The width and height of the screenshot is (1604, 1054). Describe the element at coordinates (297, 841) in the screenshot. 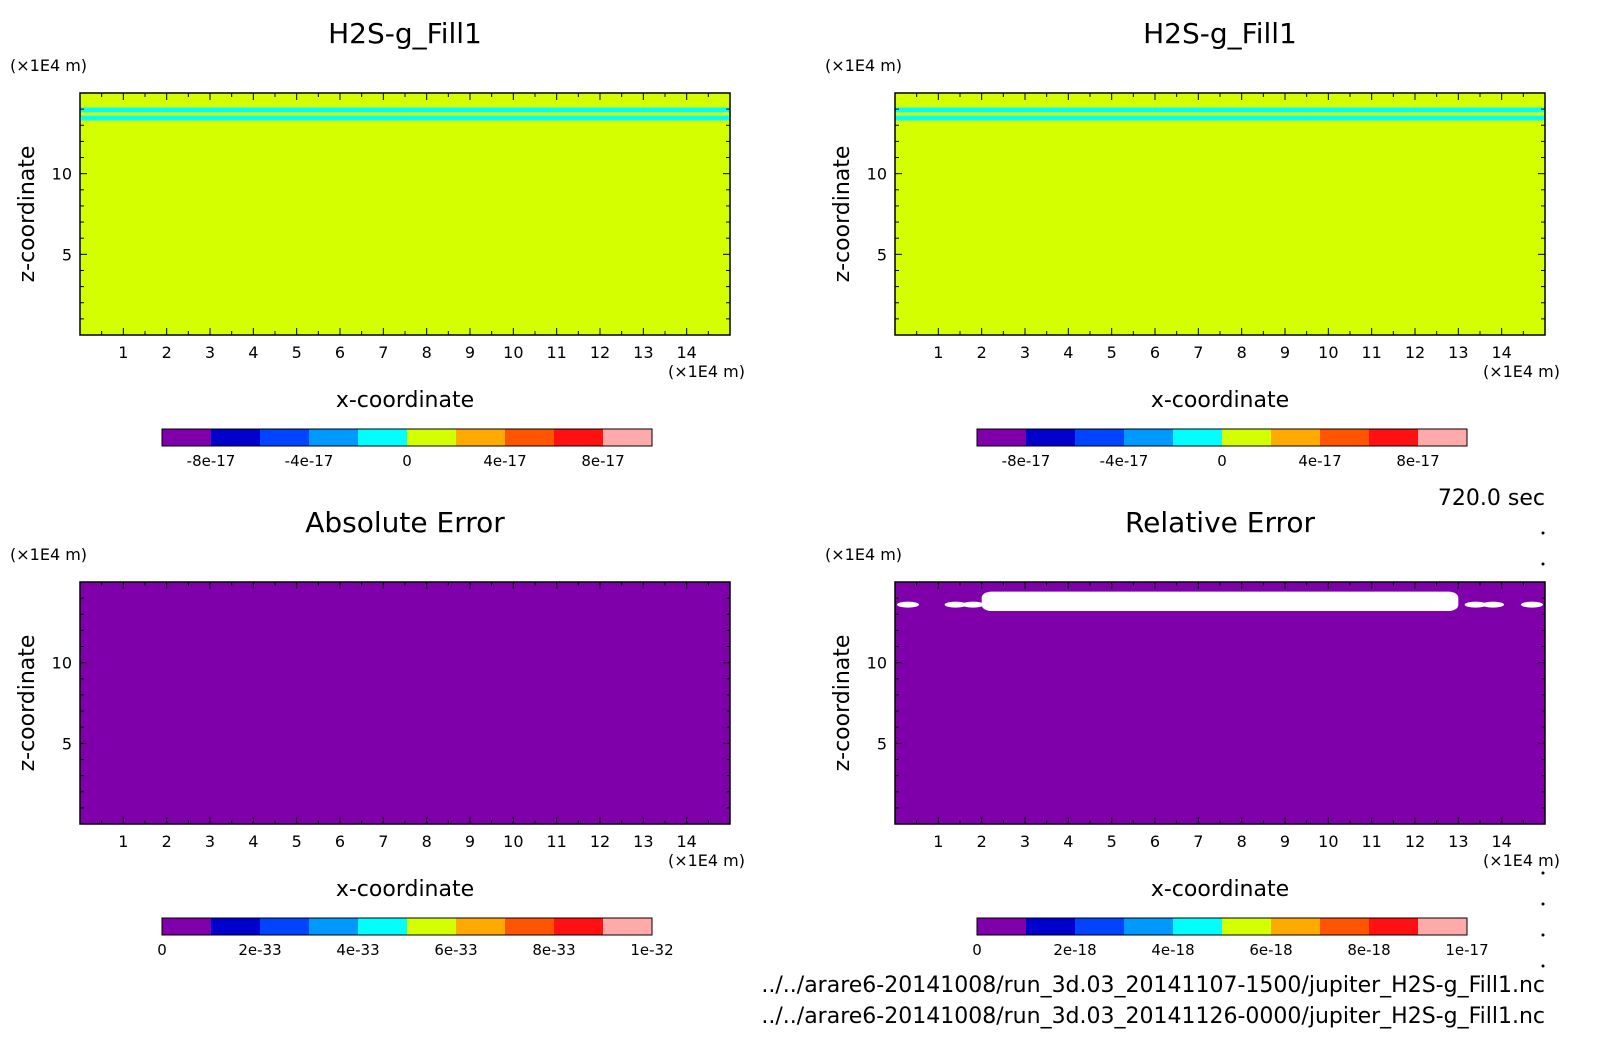

I see `x-tick-label: 5` at that location.